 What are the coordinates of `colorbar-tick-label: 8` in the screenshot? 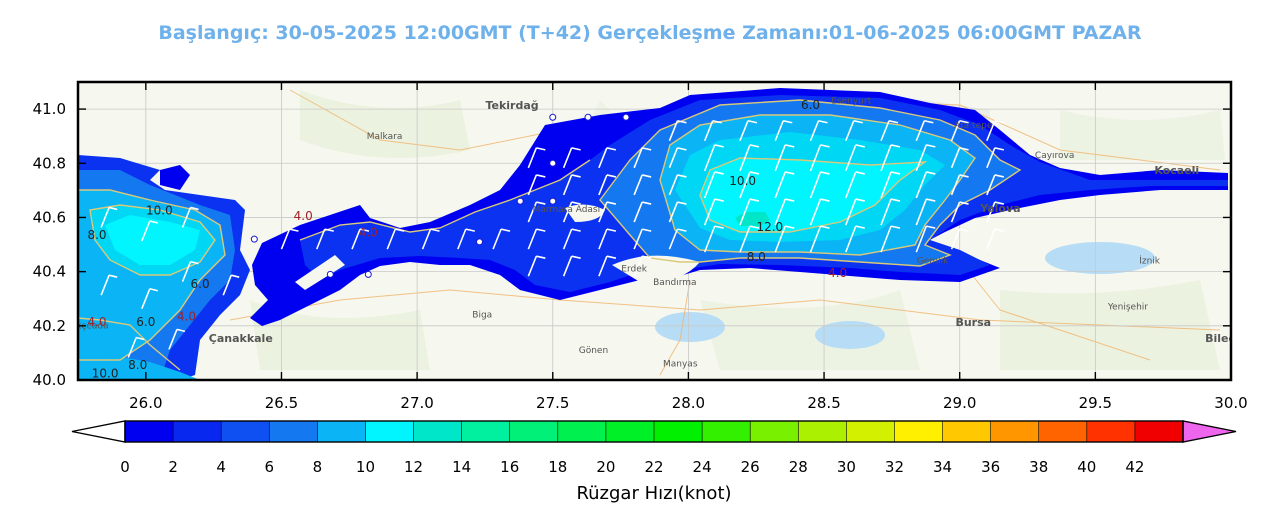 It's located at (318, 467).